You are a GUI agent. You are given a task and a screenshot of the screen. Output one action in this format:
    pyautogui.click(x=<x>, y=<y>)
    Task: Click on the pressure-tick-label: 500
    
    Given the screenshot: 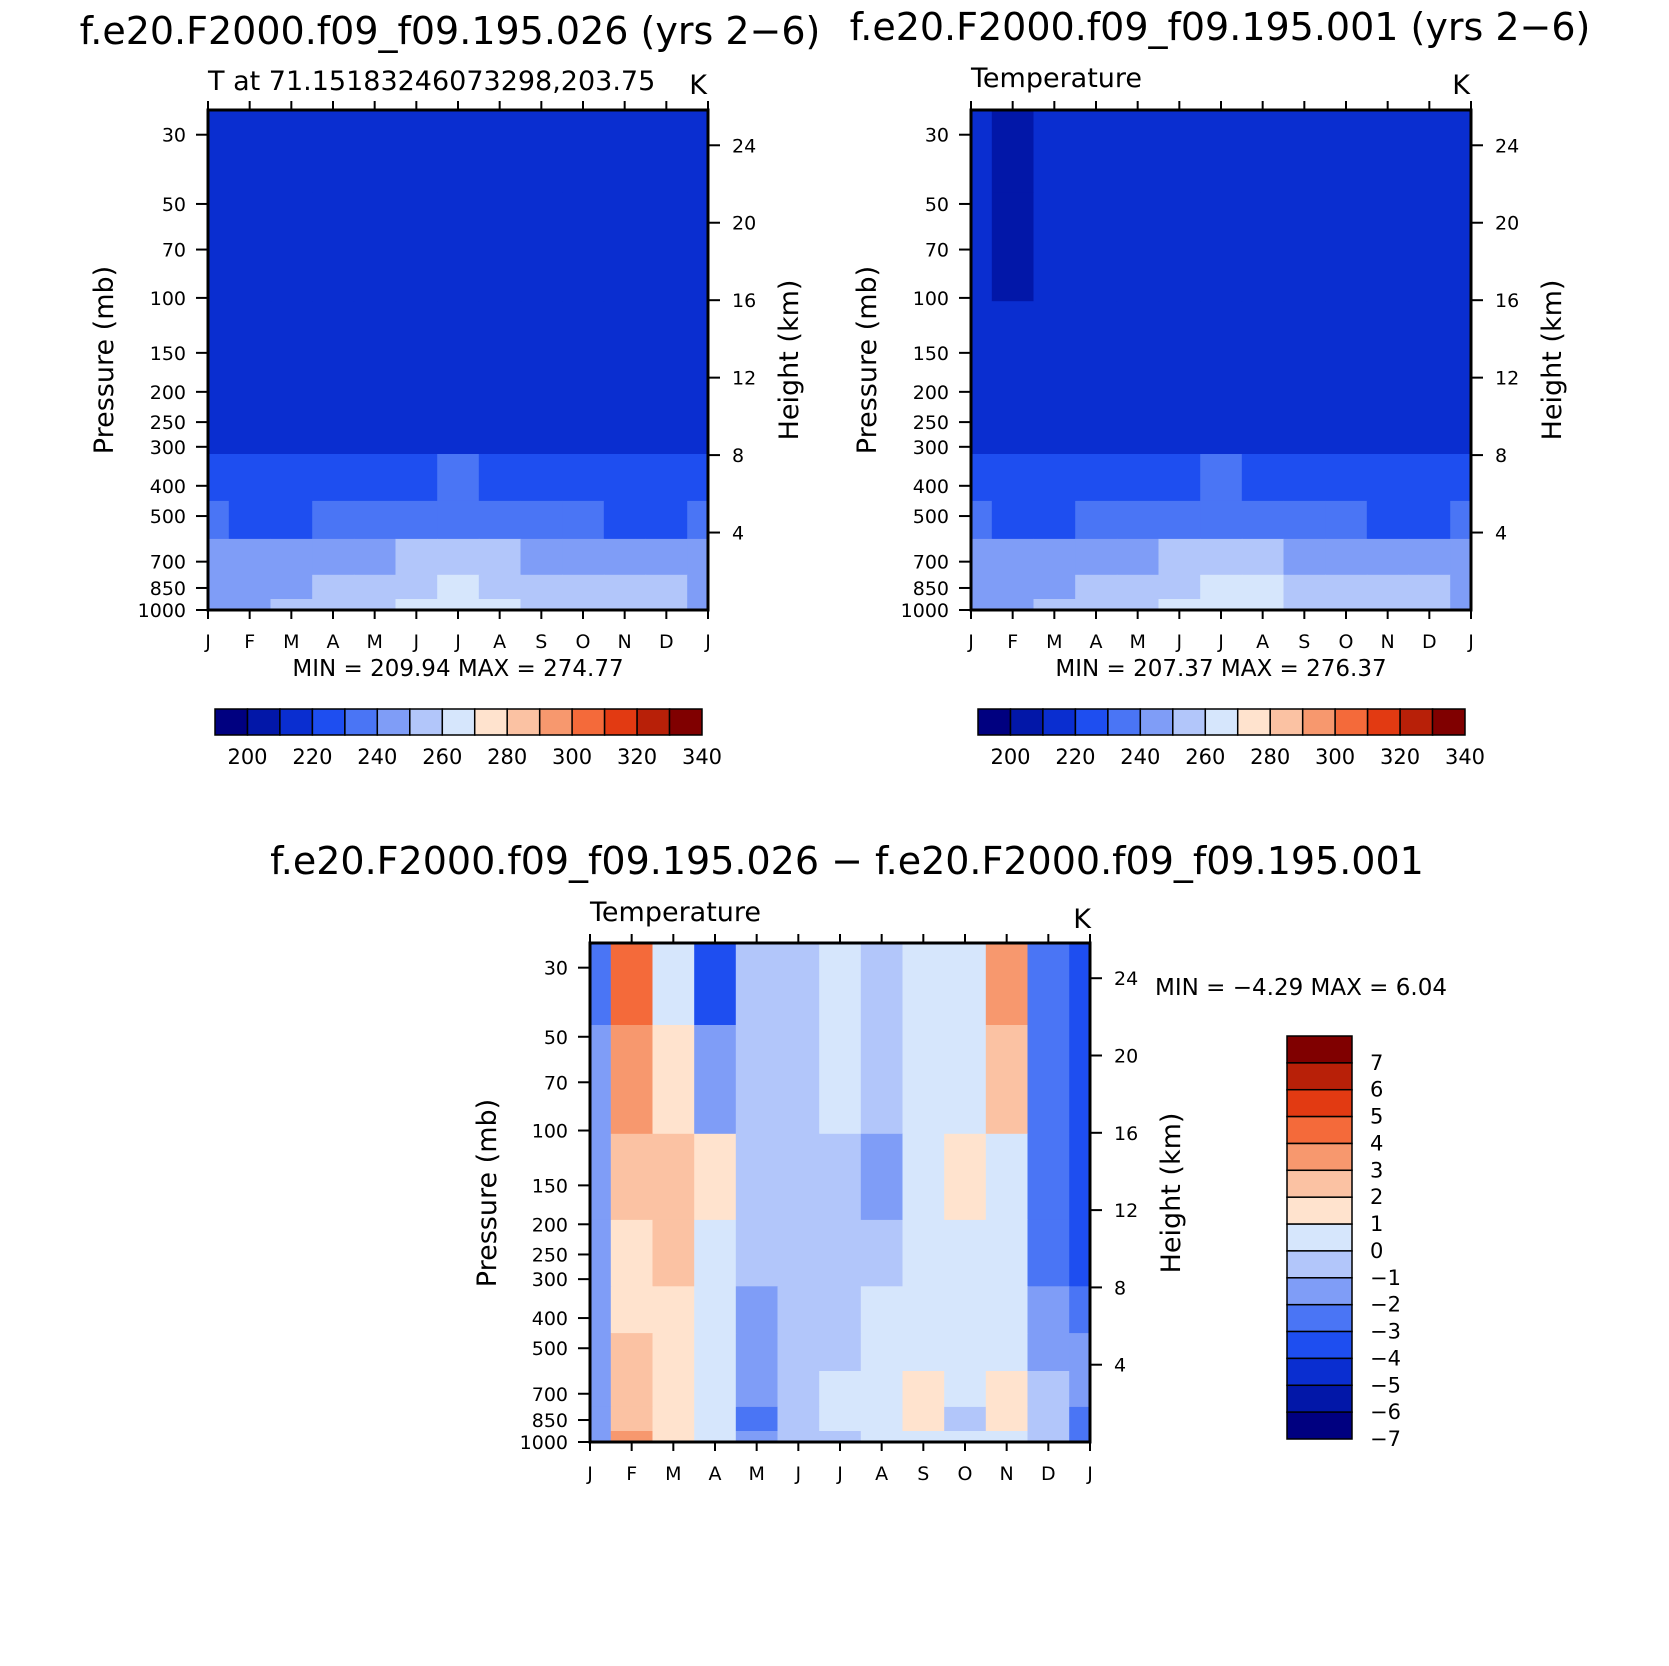 What is the action you would take?
    pyautogui.click(x=168, y=517)
    